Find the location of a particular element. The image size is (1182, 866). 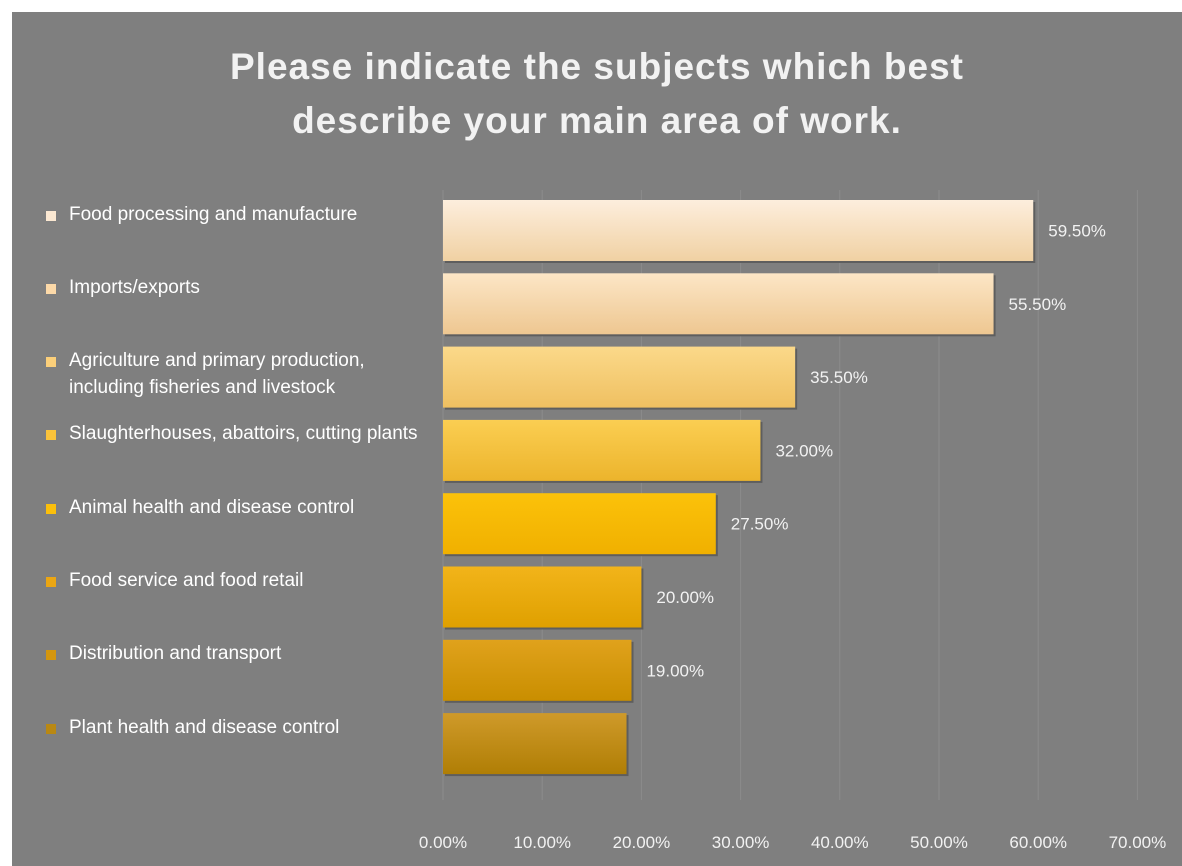

x-tick-label: 10.00% is located at coordinates (542, 842).